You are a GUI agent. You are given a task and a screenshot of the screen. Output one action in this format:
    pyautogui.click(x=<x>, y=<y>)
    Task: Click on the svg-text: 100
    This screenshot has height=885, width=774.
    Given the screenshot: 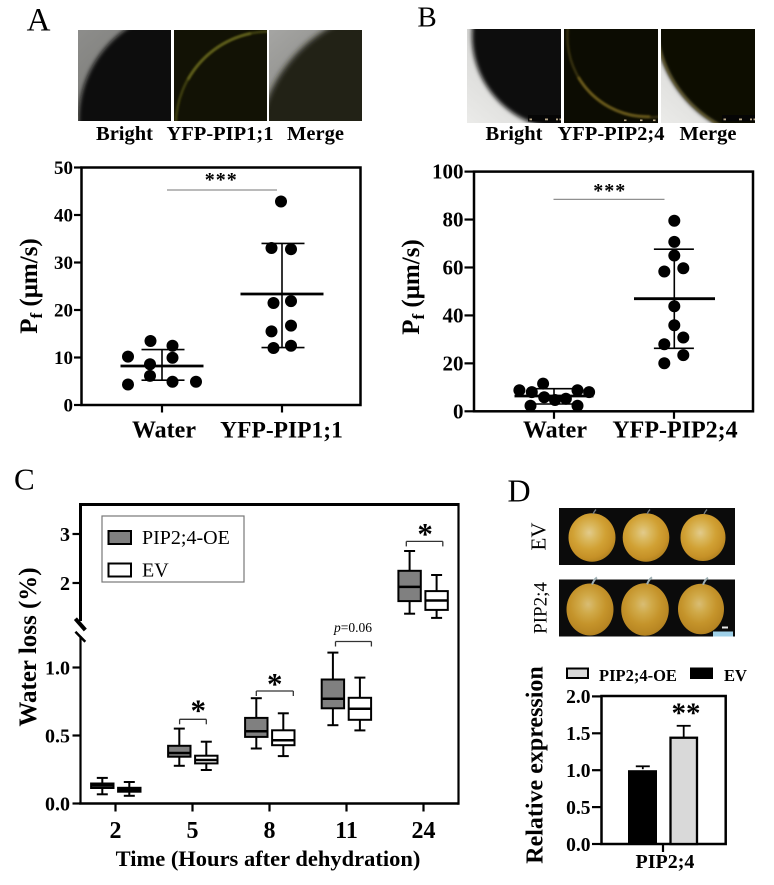 What is the action you would take?
    pyautogui.click(x=448, y=172)
    